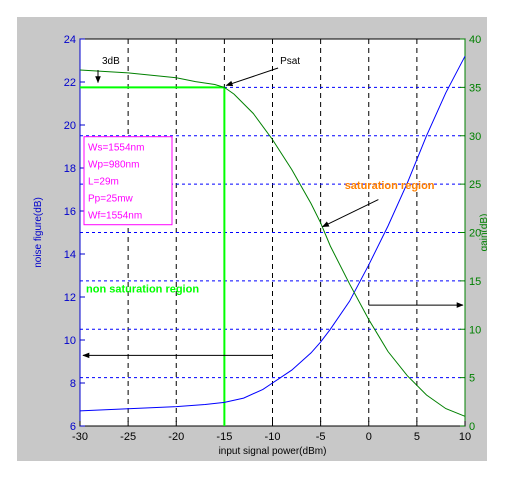 This screenshot has width=505, height=479. Describe the element at coordinates (73, 384) in the screenshot. I see `y-left-tick-label: 8` at that location.